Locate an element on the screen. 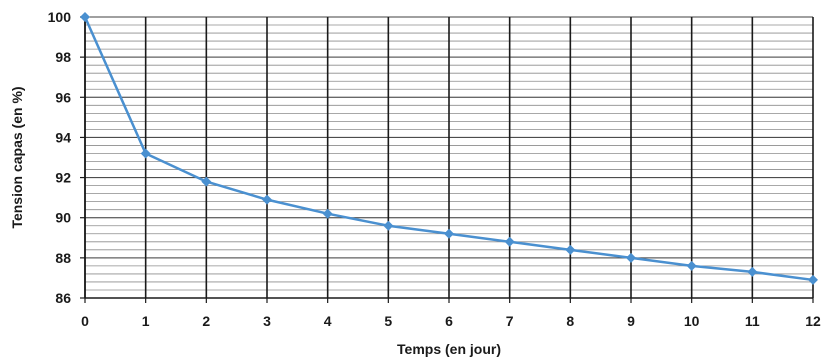 The image size is (825, 360). y-tick-label: 86 is located at coordinates (63, 298).